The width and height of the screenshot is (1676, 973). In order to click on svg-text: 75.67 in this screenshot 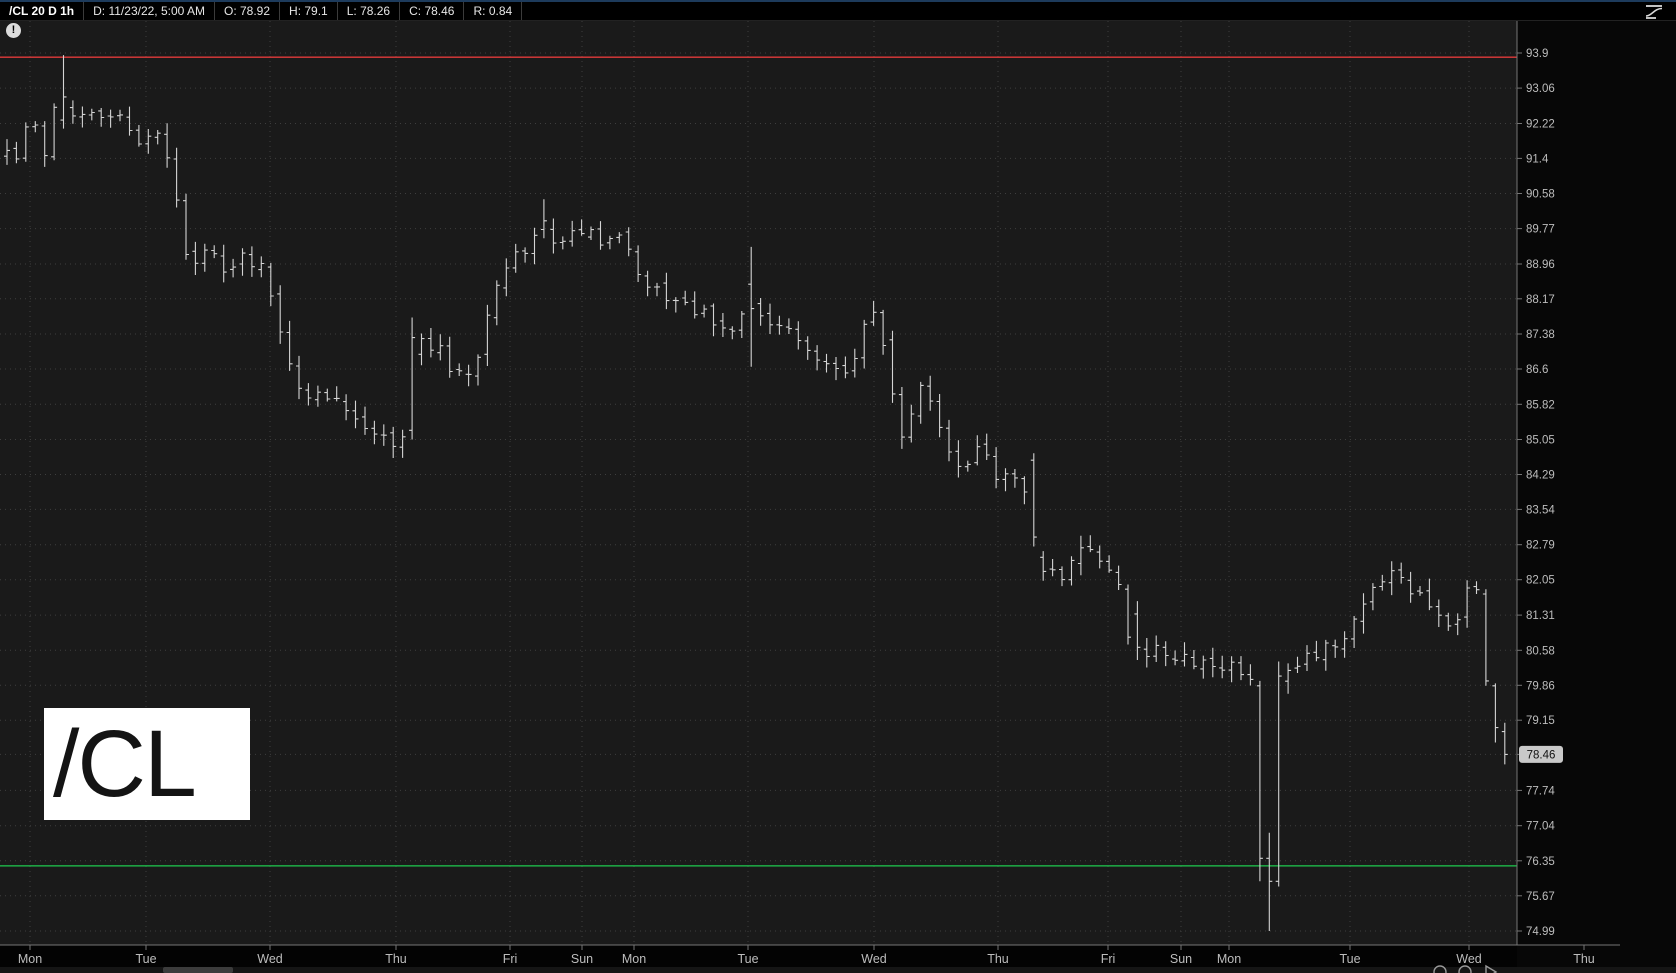, I will do `click(1540, 897)`.